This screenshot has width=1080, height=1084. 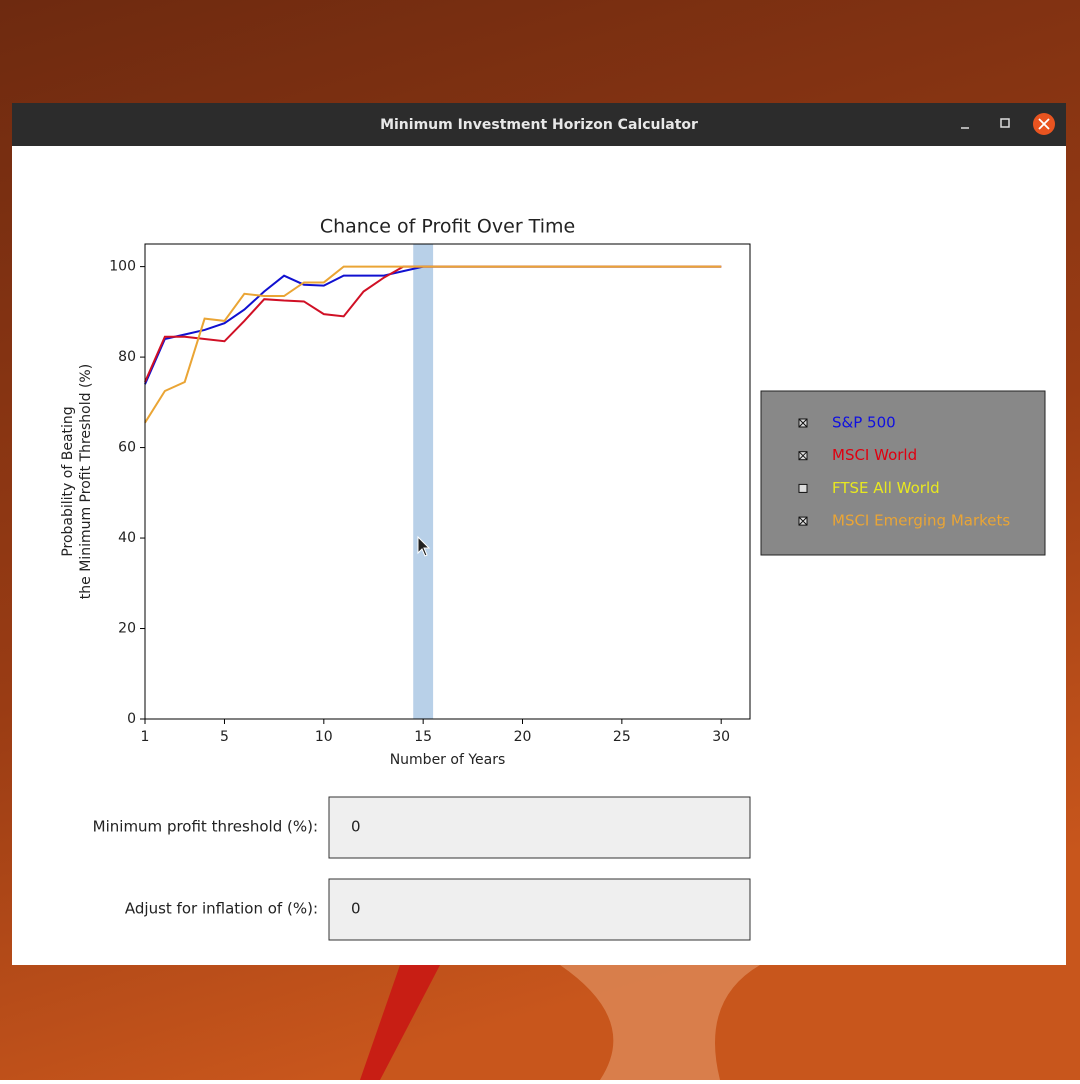 What do you see at coordinates (127, 357) in the screenshot?
I see `y-tick-label: 80` at bounding box center [127, 357].